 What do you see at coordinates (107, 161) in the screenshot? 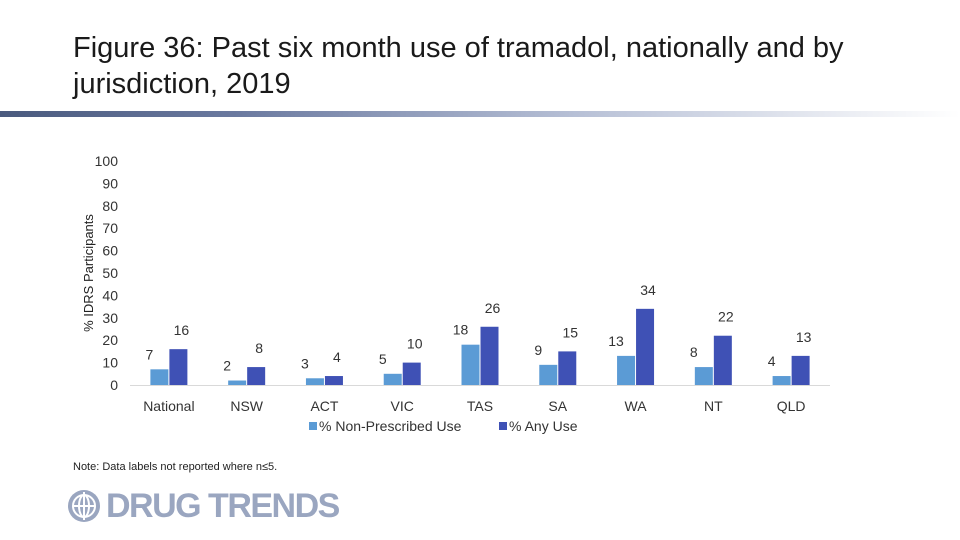
I see `y-tick-label: 100` at bounding box center [107, 161].